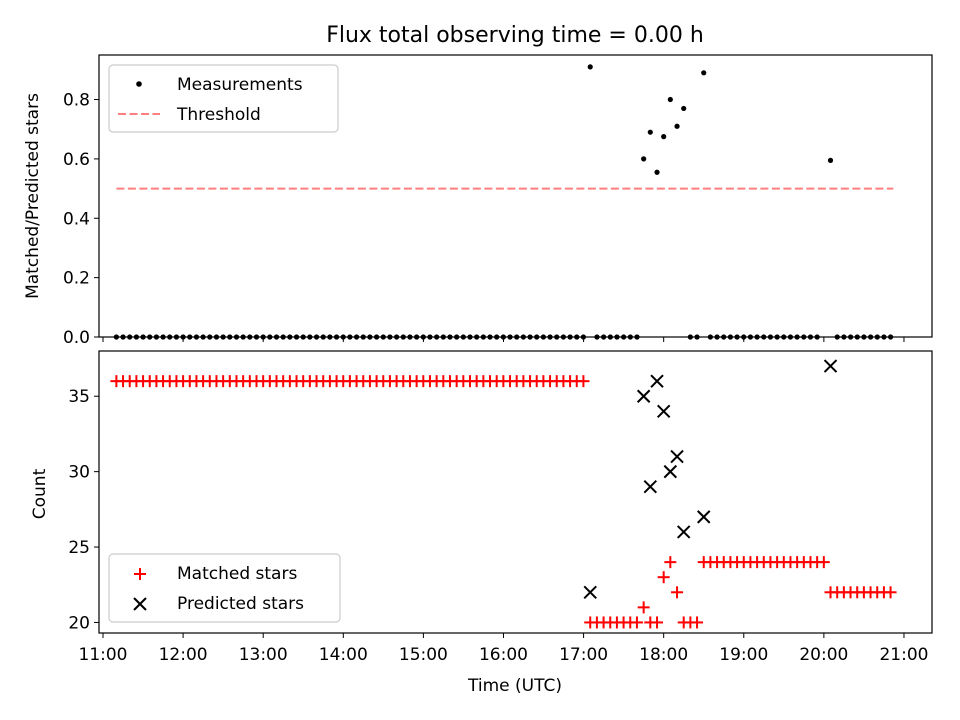 This screenshot has width=960, height=720. What do you see at coordinates (140, 574) in the screenshot?
I see `legend-matched-marker` at bounding box center [140, 574].